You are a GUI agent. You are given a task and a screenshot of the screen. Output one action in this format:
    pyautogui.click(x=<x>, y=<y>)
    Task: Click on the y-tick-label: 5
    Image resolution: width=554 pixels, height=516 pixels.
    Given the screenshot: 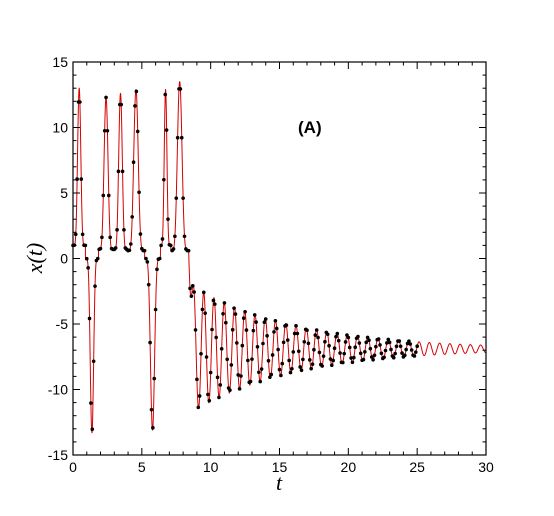 What is the action you would take?
    pyautogui.click(x=64, y=193)
    